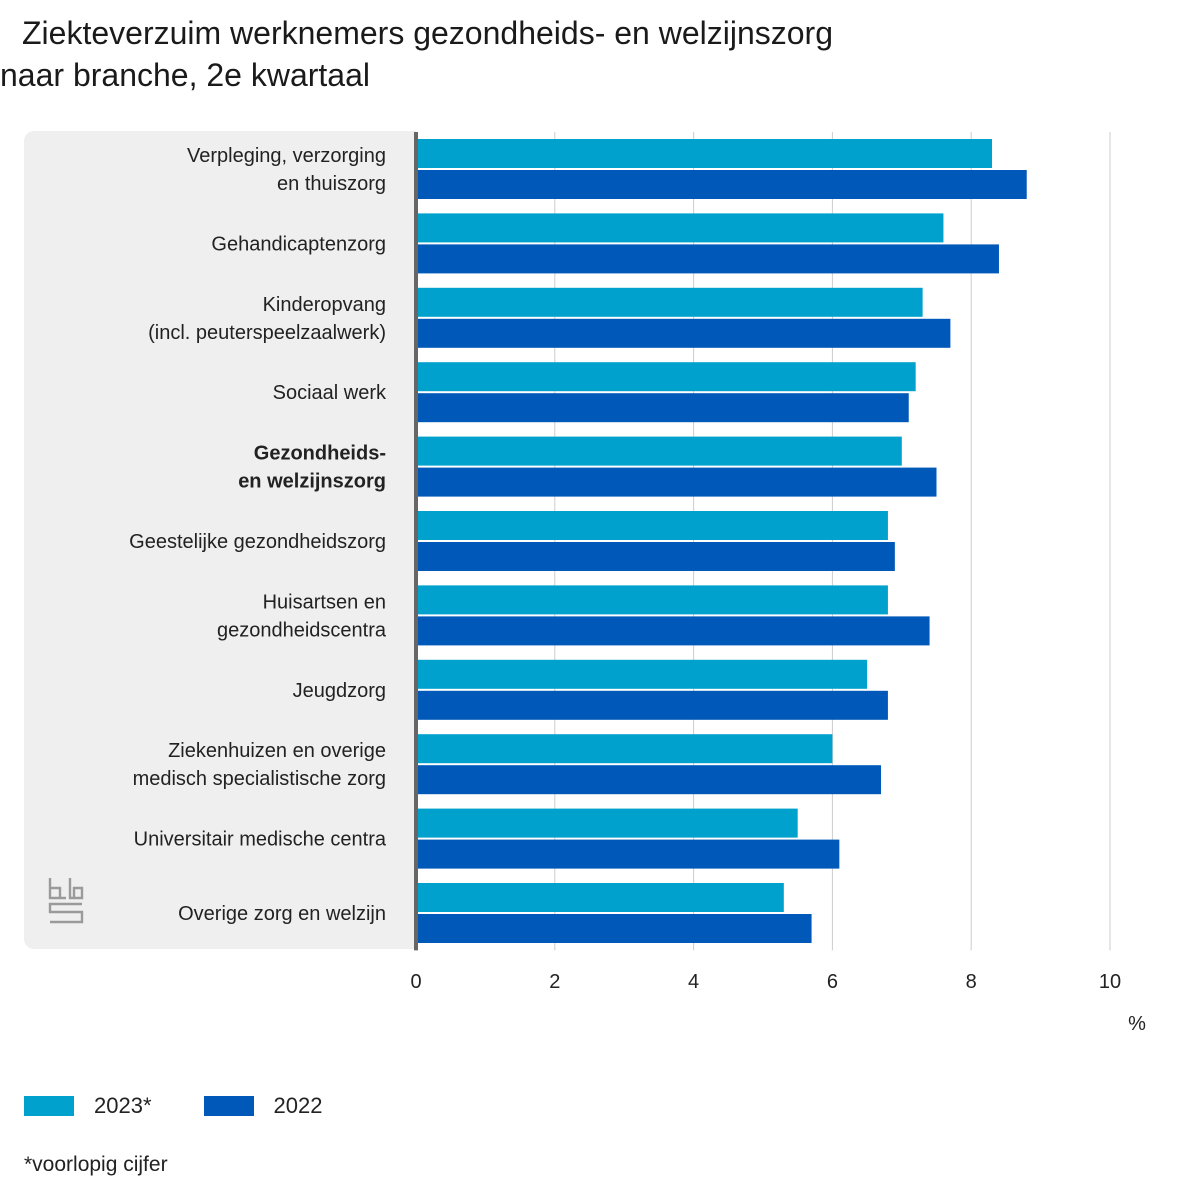 The width and height of the screenshot is (1200, 1200). What do you see at coordinates (66, 901) in the screenshot?
I see `cbs-logo-icon` at bounding box center [66, 901].